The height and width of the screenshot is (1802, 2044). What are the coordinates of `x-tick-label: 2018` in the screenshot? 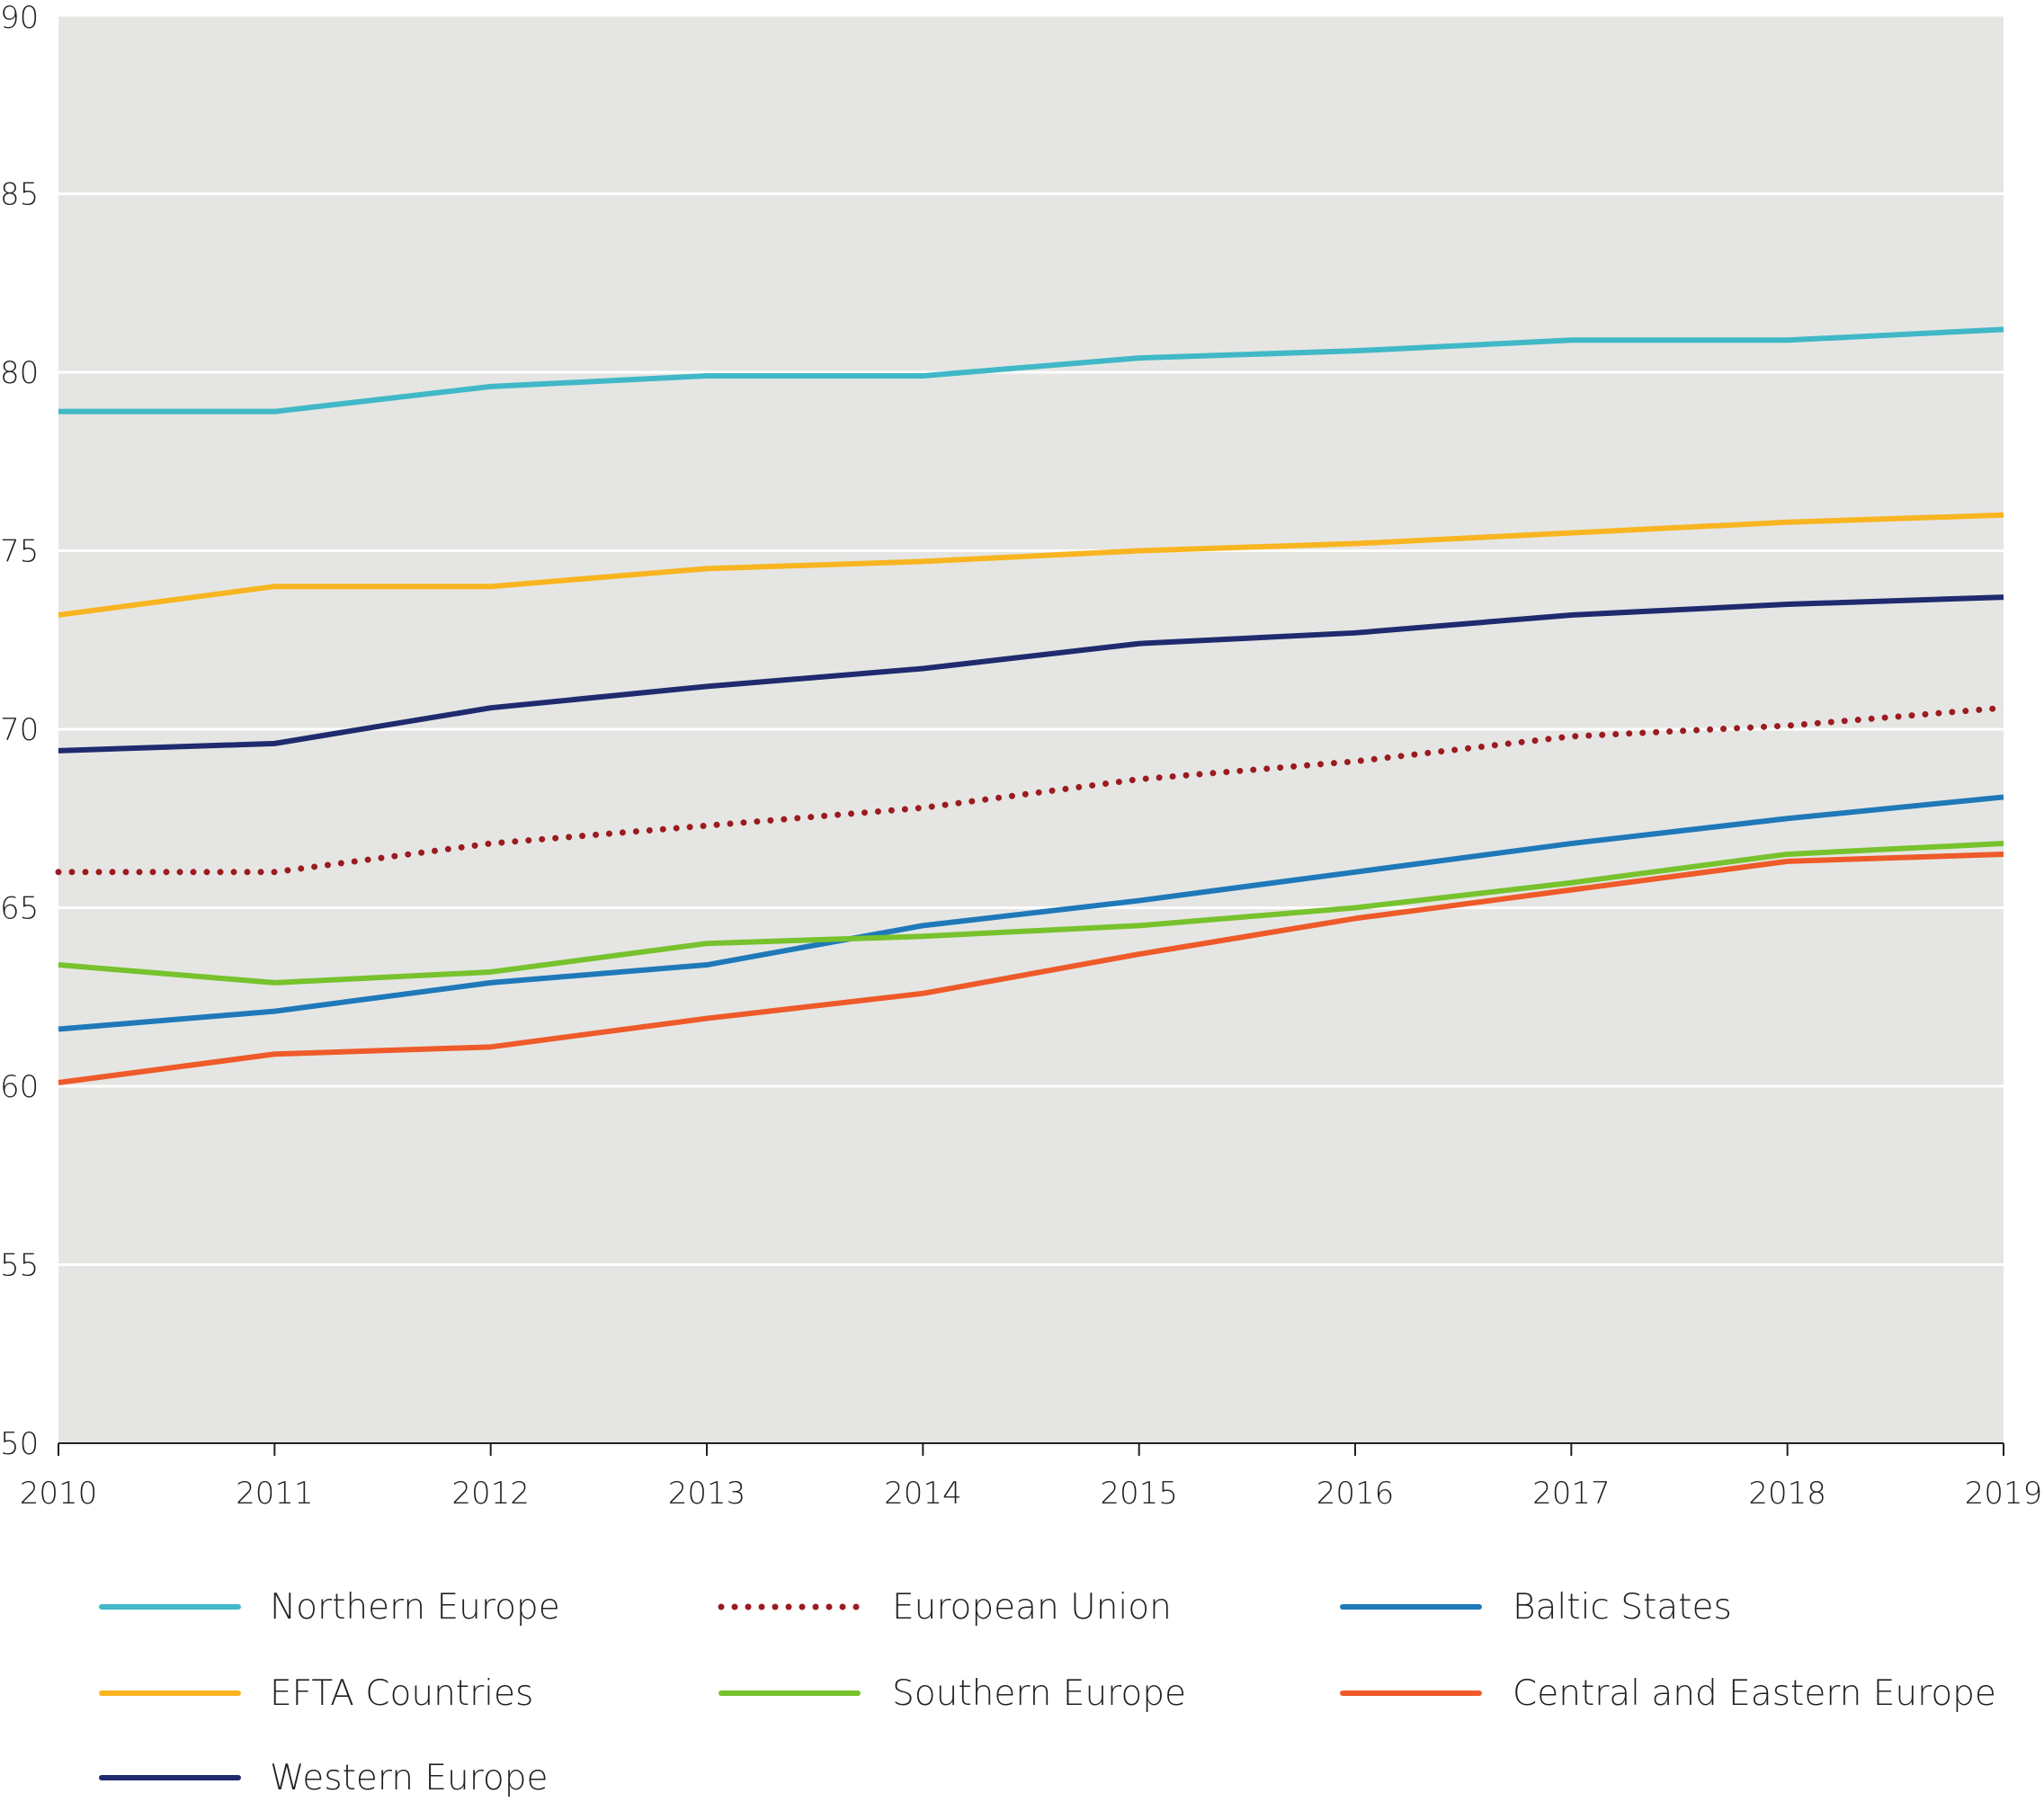 It's located at (1787, 1494).